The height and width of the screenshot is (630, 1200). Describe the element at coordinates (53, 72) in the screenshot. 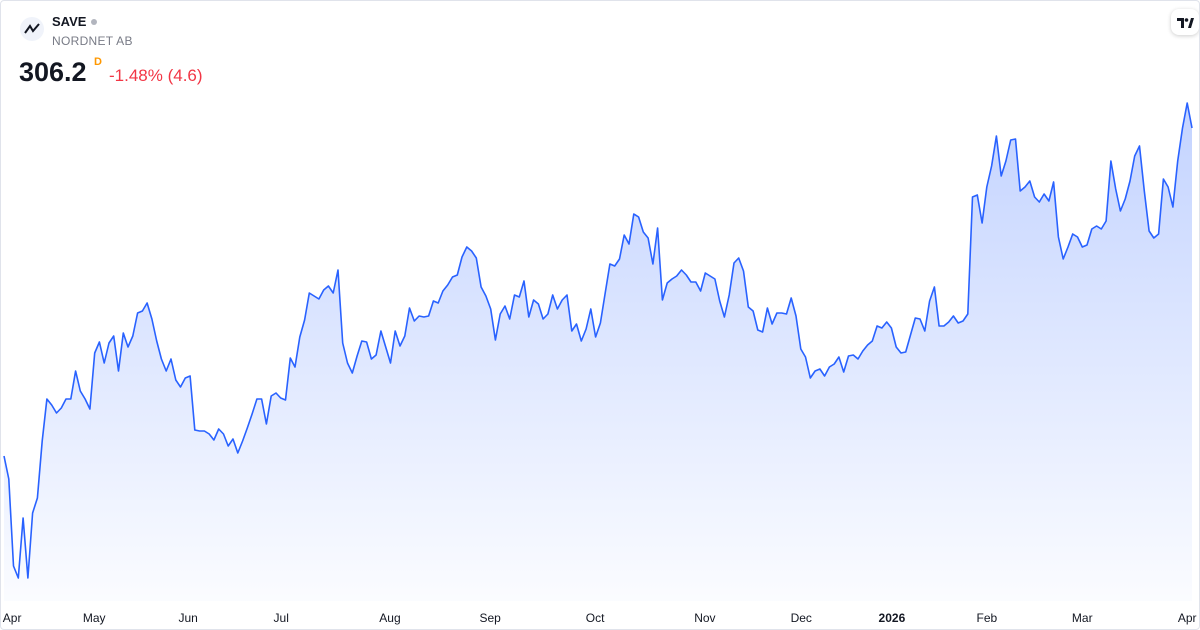

I see `price: 306.2` at that location.